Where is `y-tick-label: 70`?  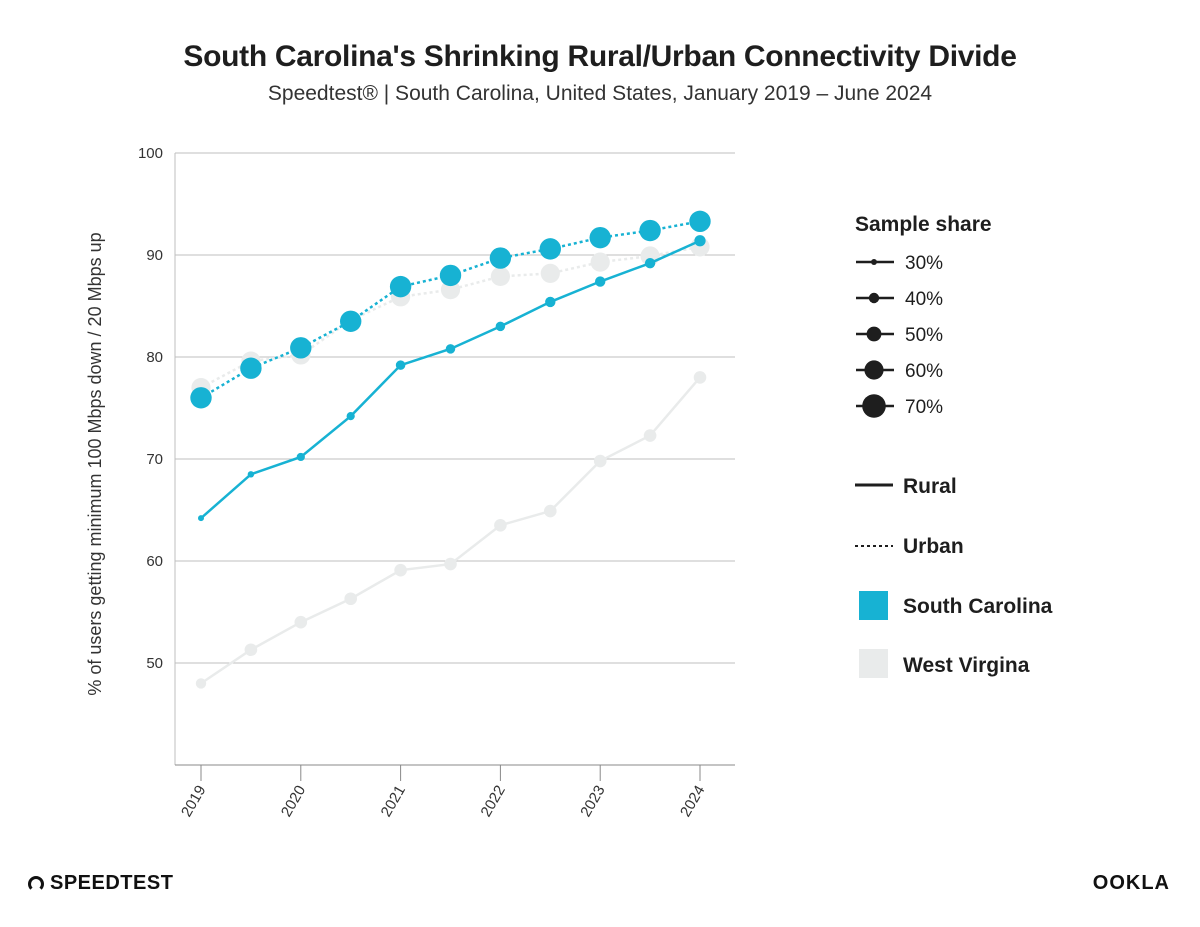
y-tick-label: 70 is located at coordinates (154, 459).